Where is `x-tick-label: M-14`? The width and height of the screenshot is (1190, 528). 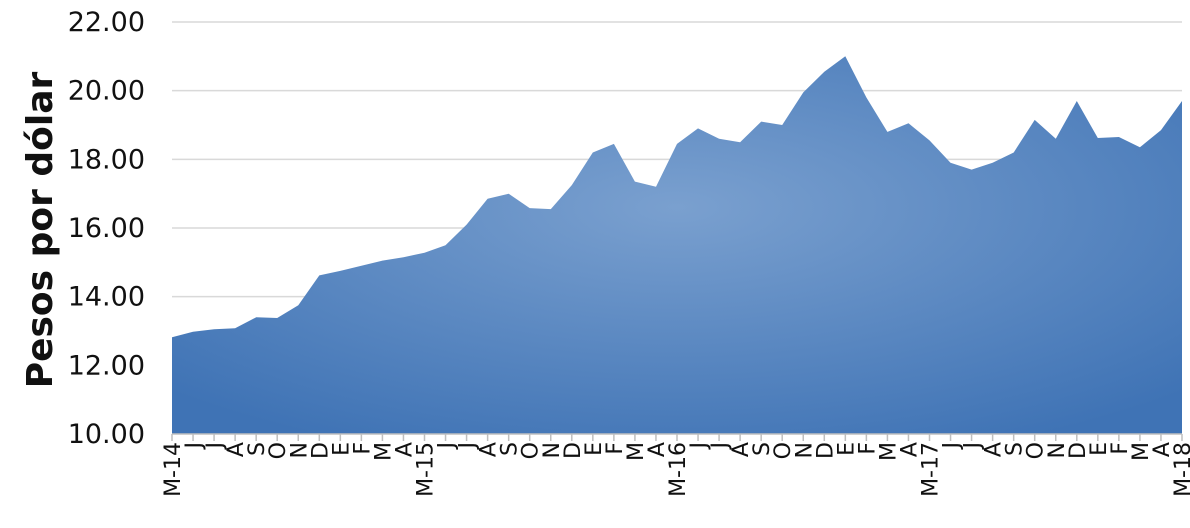
x-tick-label: M-14 is located at coordinates (173, 469).